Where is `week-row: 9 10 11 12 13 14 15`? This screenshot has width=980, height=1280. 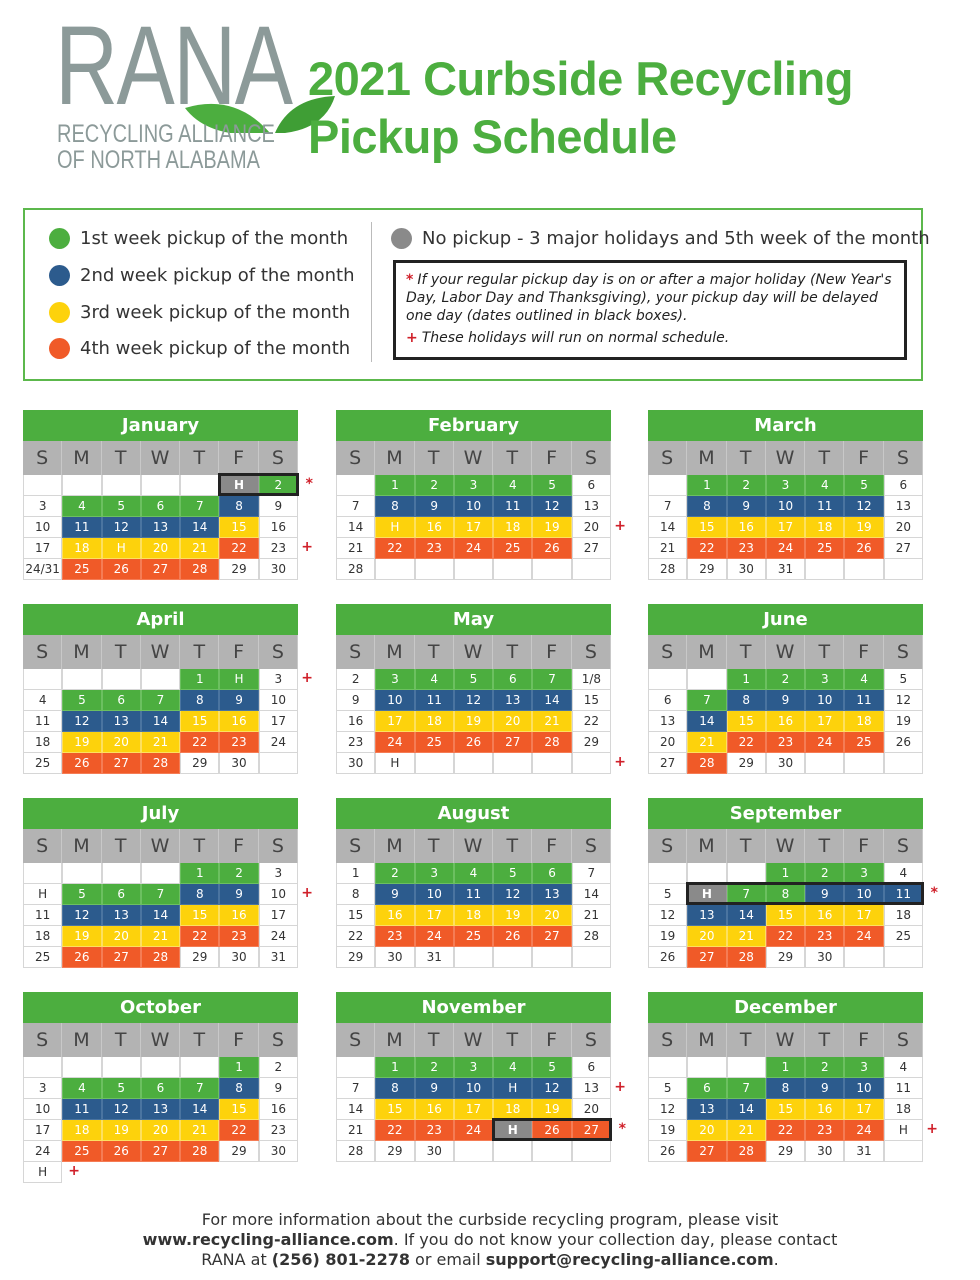 week-row: 9 10 11 12 13 14 15 is located at coordinates (473, 700).